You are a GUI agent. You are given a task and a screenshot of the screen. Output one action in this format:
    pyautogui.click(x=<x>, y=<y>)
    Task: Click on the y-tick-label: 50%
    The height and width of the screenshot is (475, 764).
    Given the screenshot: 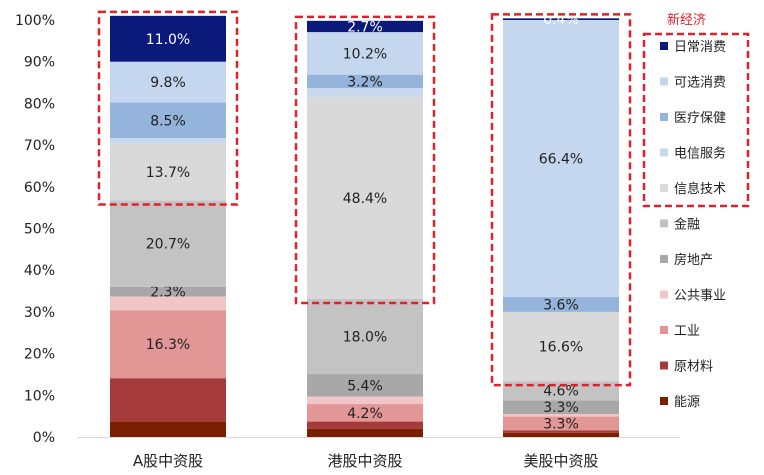 What is the action you would take?
    pyautogui.click(x=39, y=230)
    